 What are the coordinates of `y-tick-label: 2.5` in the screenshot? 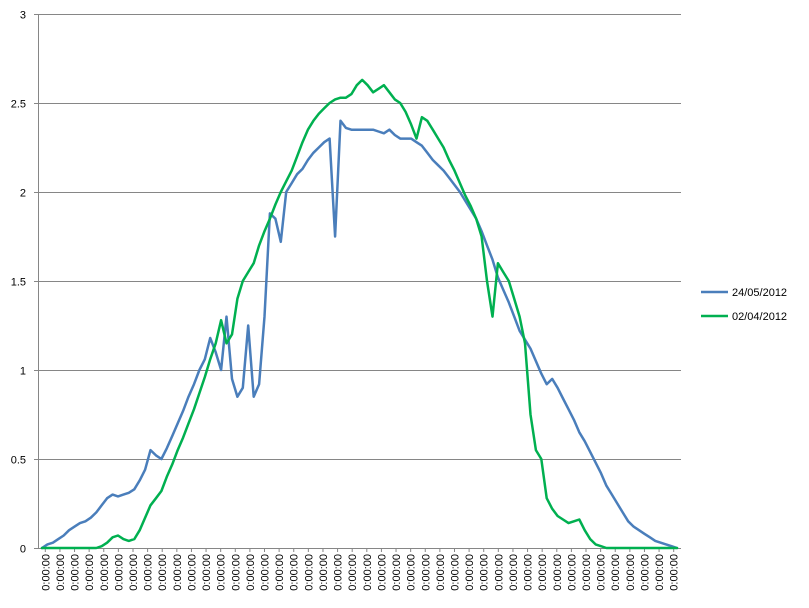 It's located at (18, 105).